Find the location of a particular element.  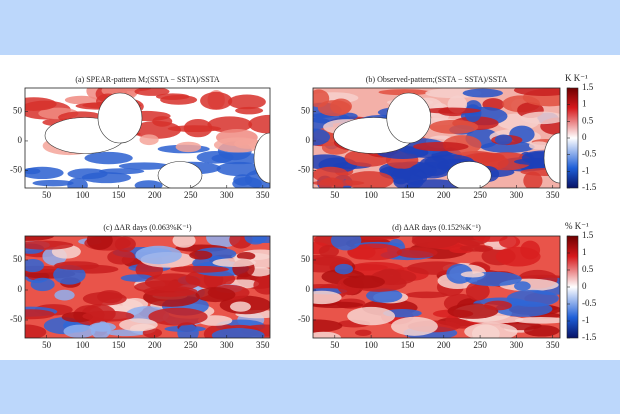

colorbar-tick-label: -1 is located at coordinates (586, 320).